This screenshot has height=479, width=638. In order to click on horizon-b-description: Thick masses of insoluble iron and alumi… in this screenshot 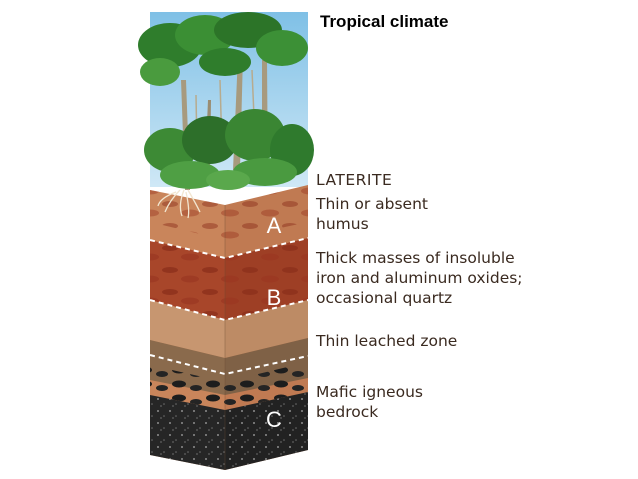, I will do `click(419, 278)`.